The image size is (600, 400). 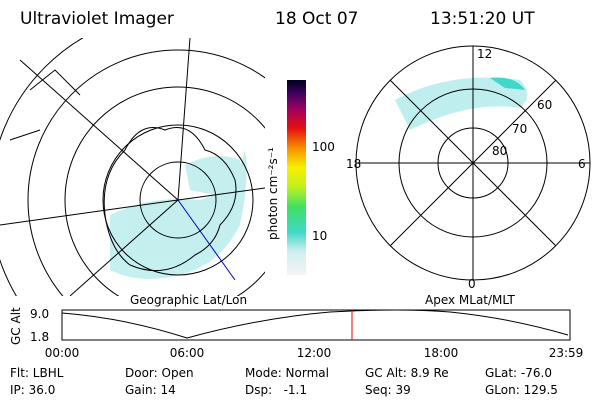 What do you see at coordinates (407, 373) in the screenshot?
I see `info-field: GC Alt: 8.9 Re` at bounding box center [407, 373].